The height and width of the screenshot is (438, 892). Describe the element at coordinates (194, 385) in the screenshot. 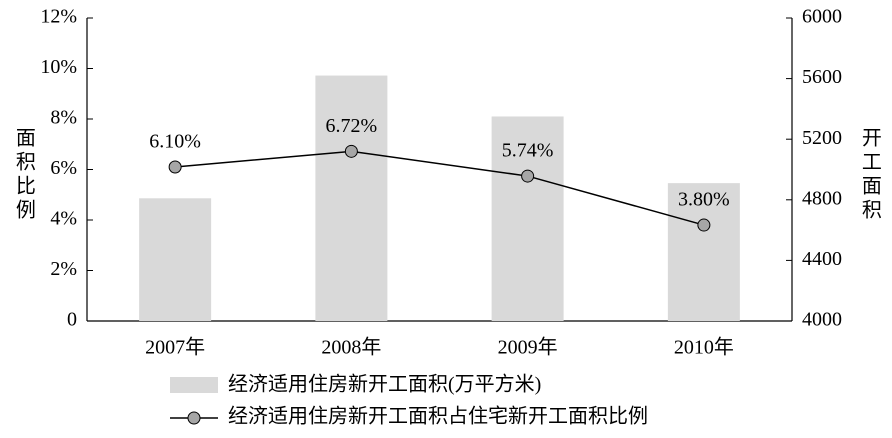

I see `legend-swatch` at that location.